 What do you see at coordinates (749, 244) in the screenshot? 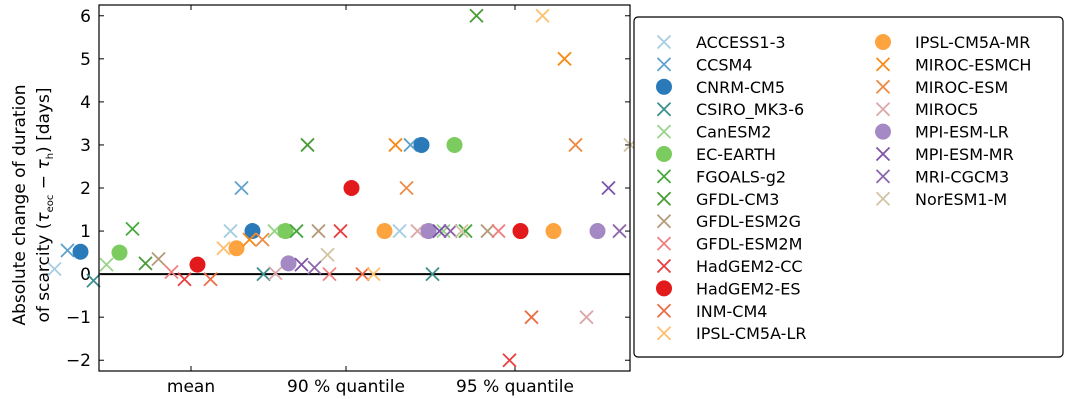
I see `legend-label: GFDL-ESM2M` at bounding box center [749, 244].